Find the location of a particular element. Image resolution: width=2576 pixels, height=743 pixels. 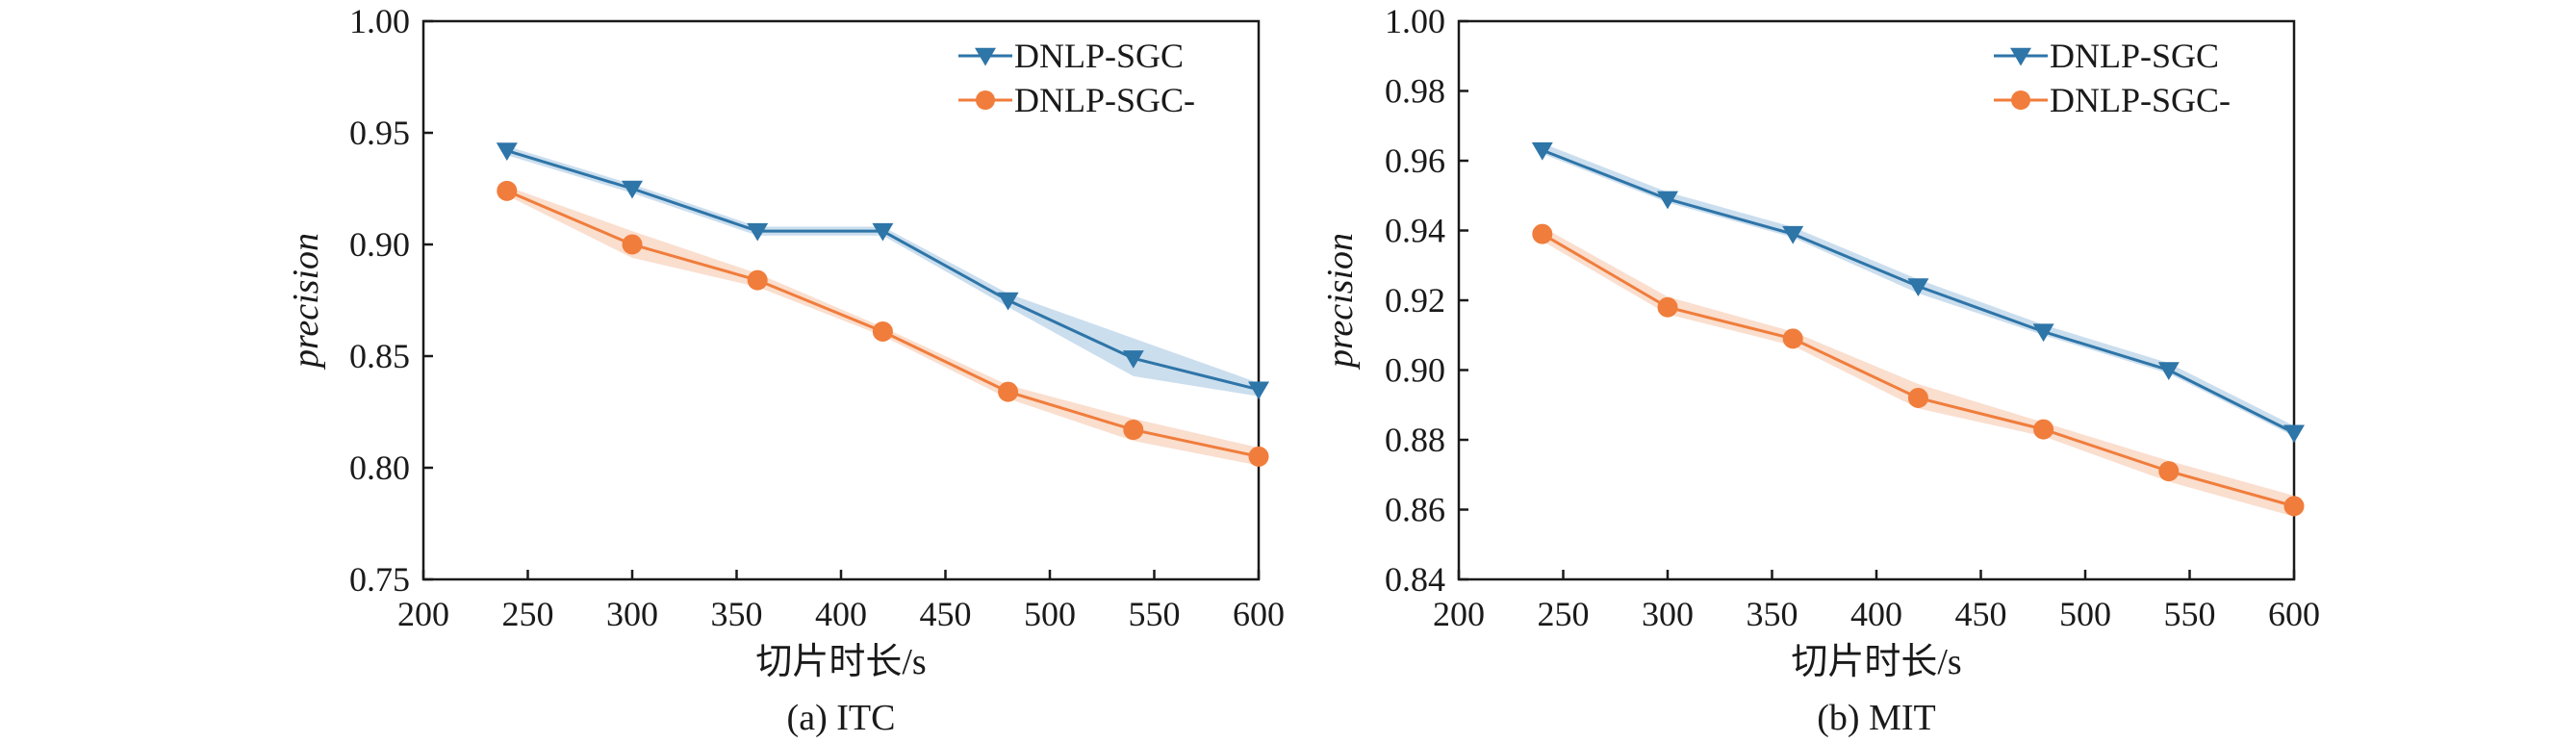

y-tick-label: 0.88 is located at coordinates (1415, 440).